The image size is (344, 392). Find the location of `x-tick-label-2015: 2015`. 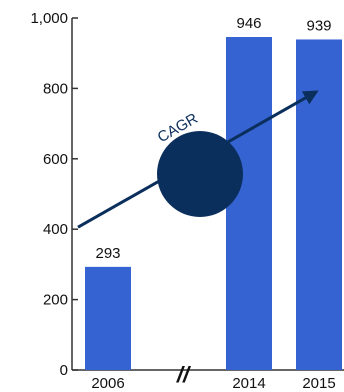

x-tick-label-2015: 2015 is located at coordinates (318, 383).